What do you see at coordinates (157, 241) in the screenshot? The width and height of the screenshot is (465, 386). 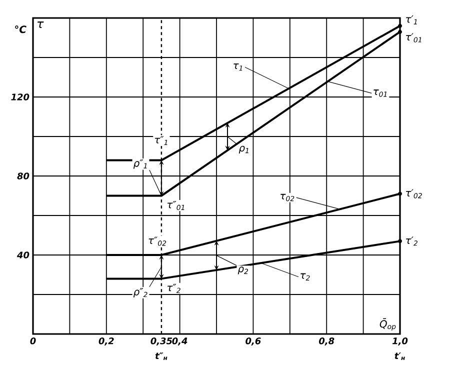 I see `annotation: τ″$_{02}$` at bounding box center [157, 241].